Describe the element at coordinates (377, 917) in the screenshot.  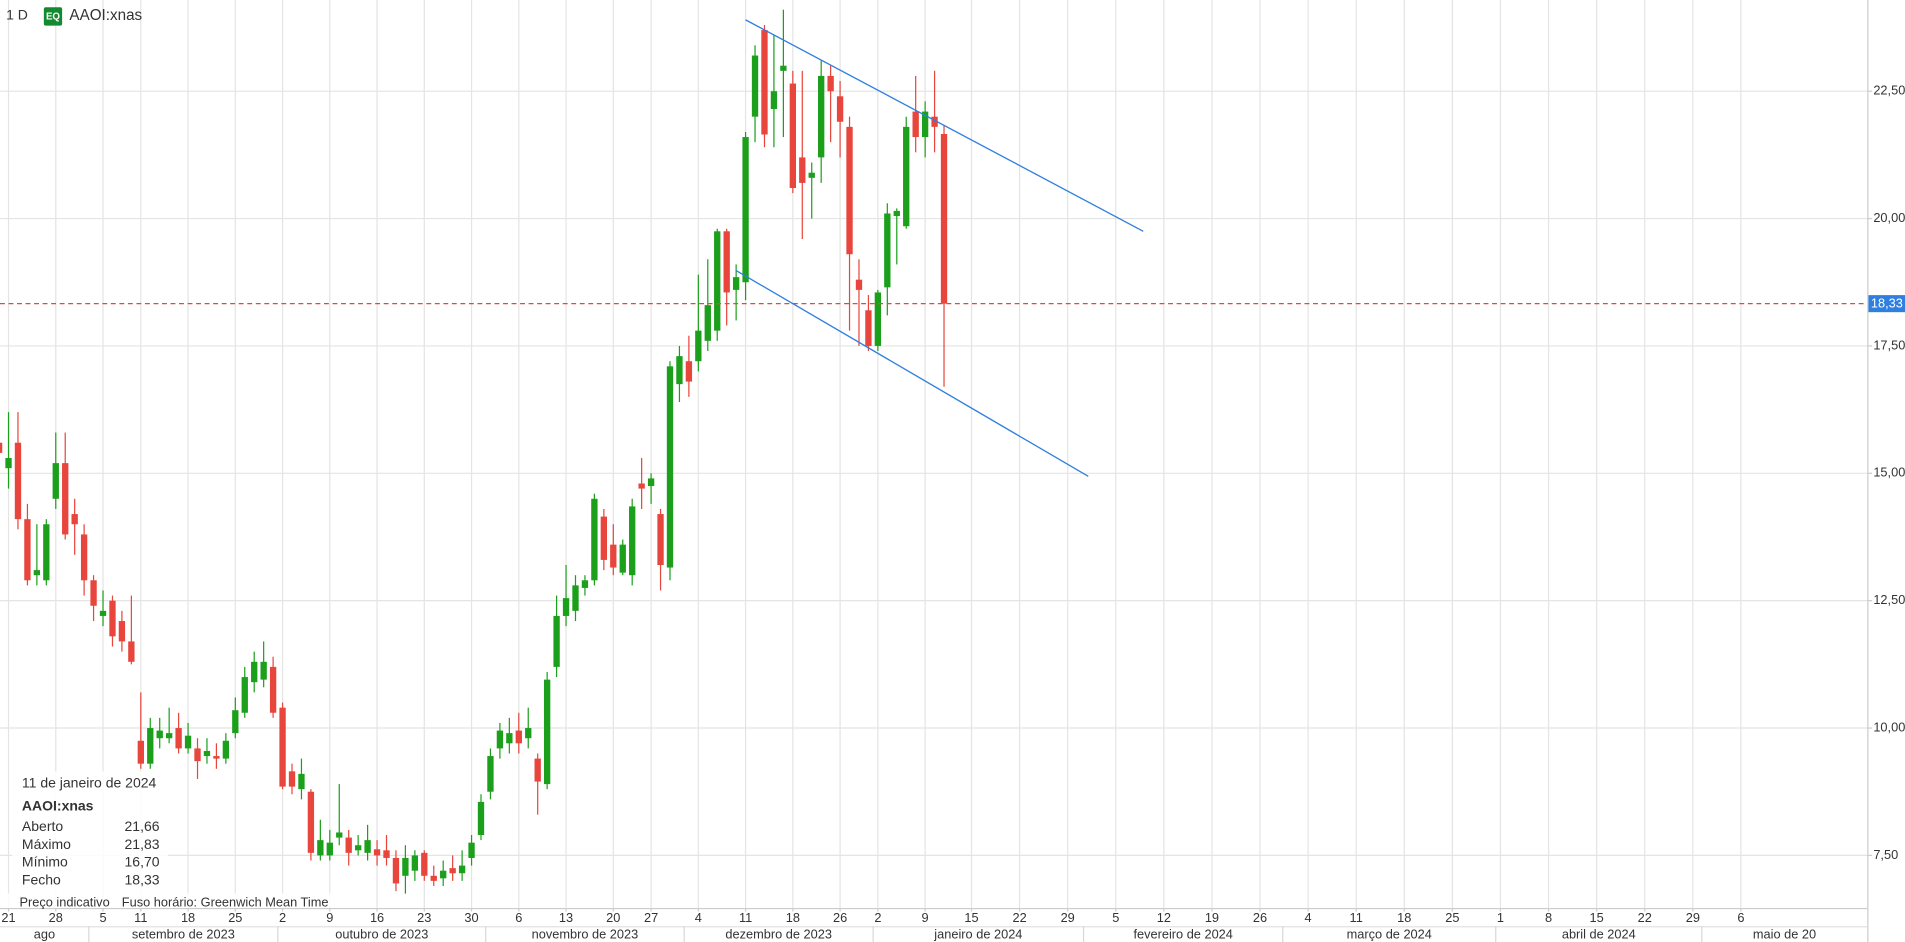
I see `x-tick-label: 16` at that location.